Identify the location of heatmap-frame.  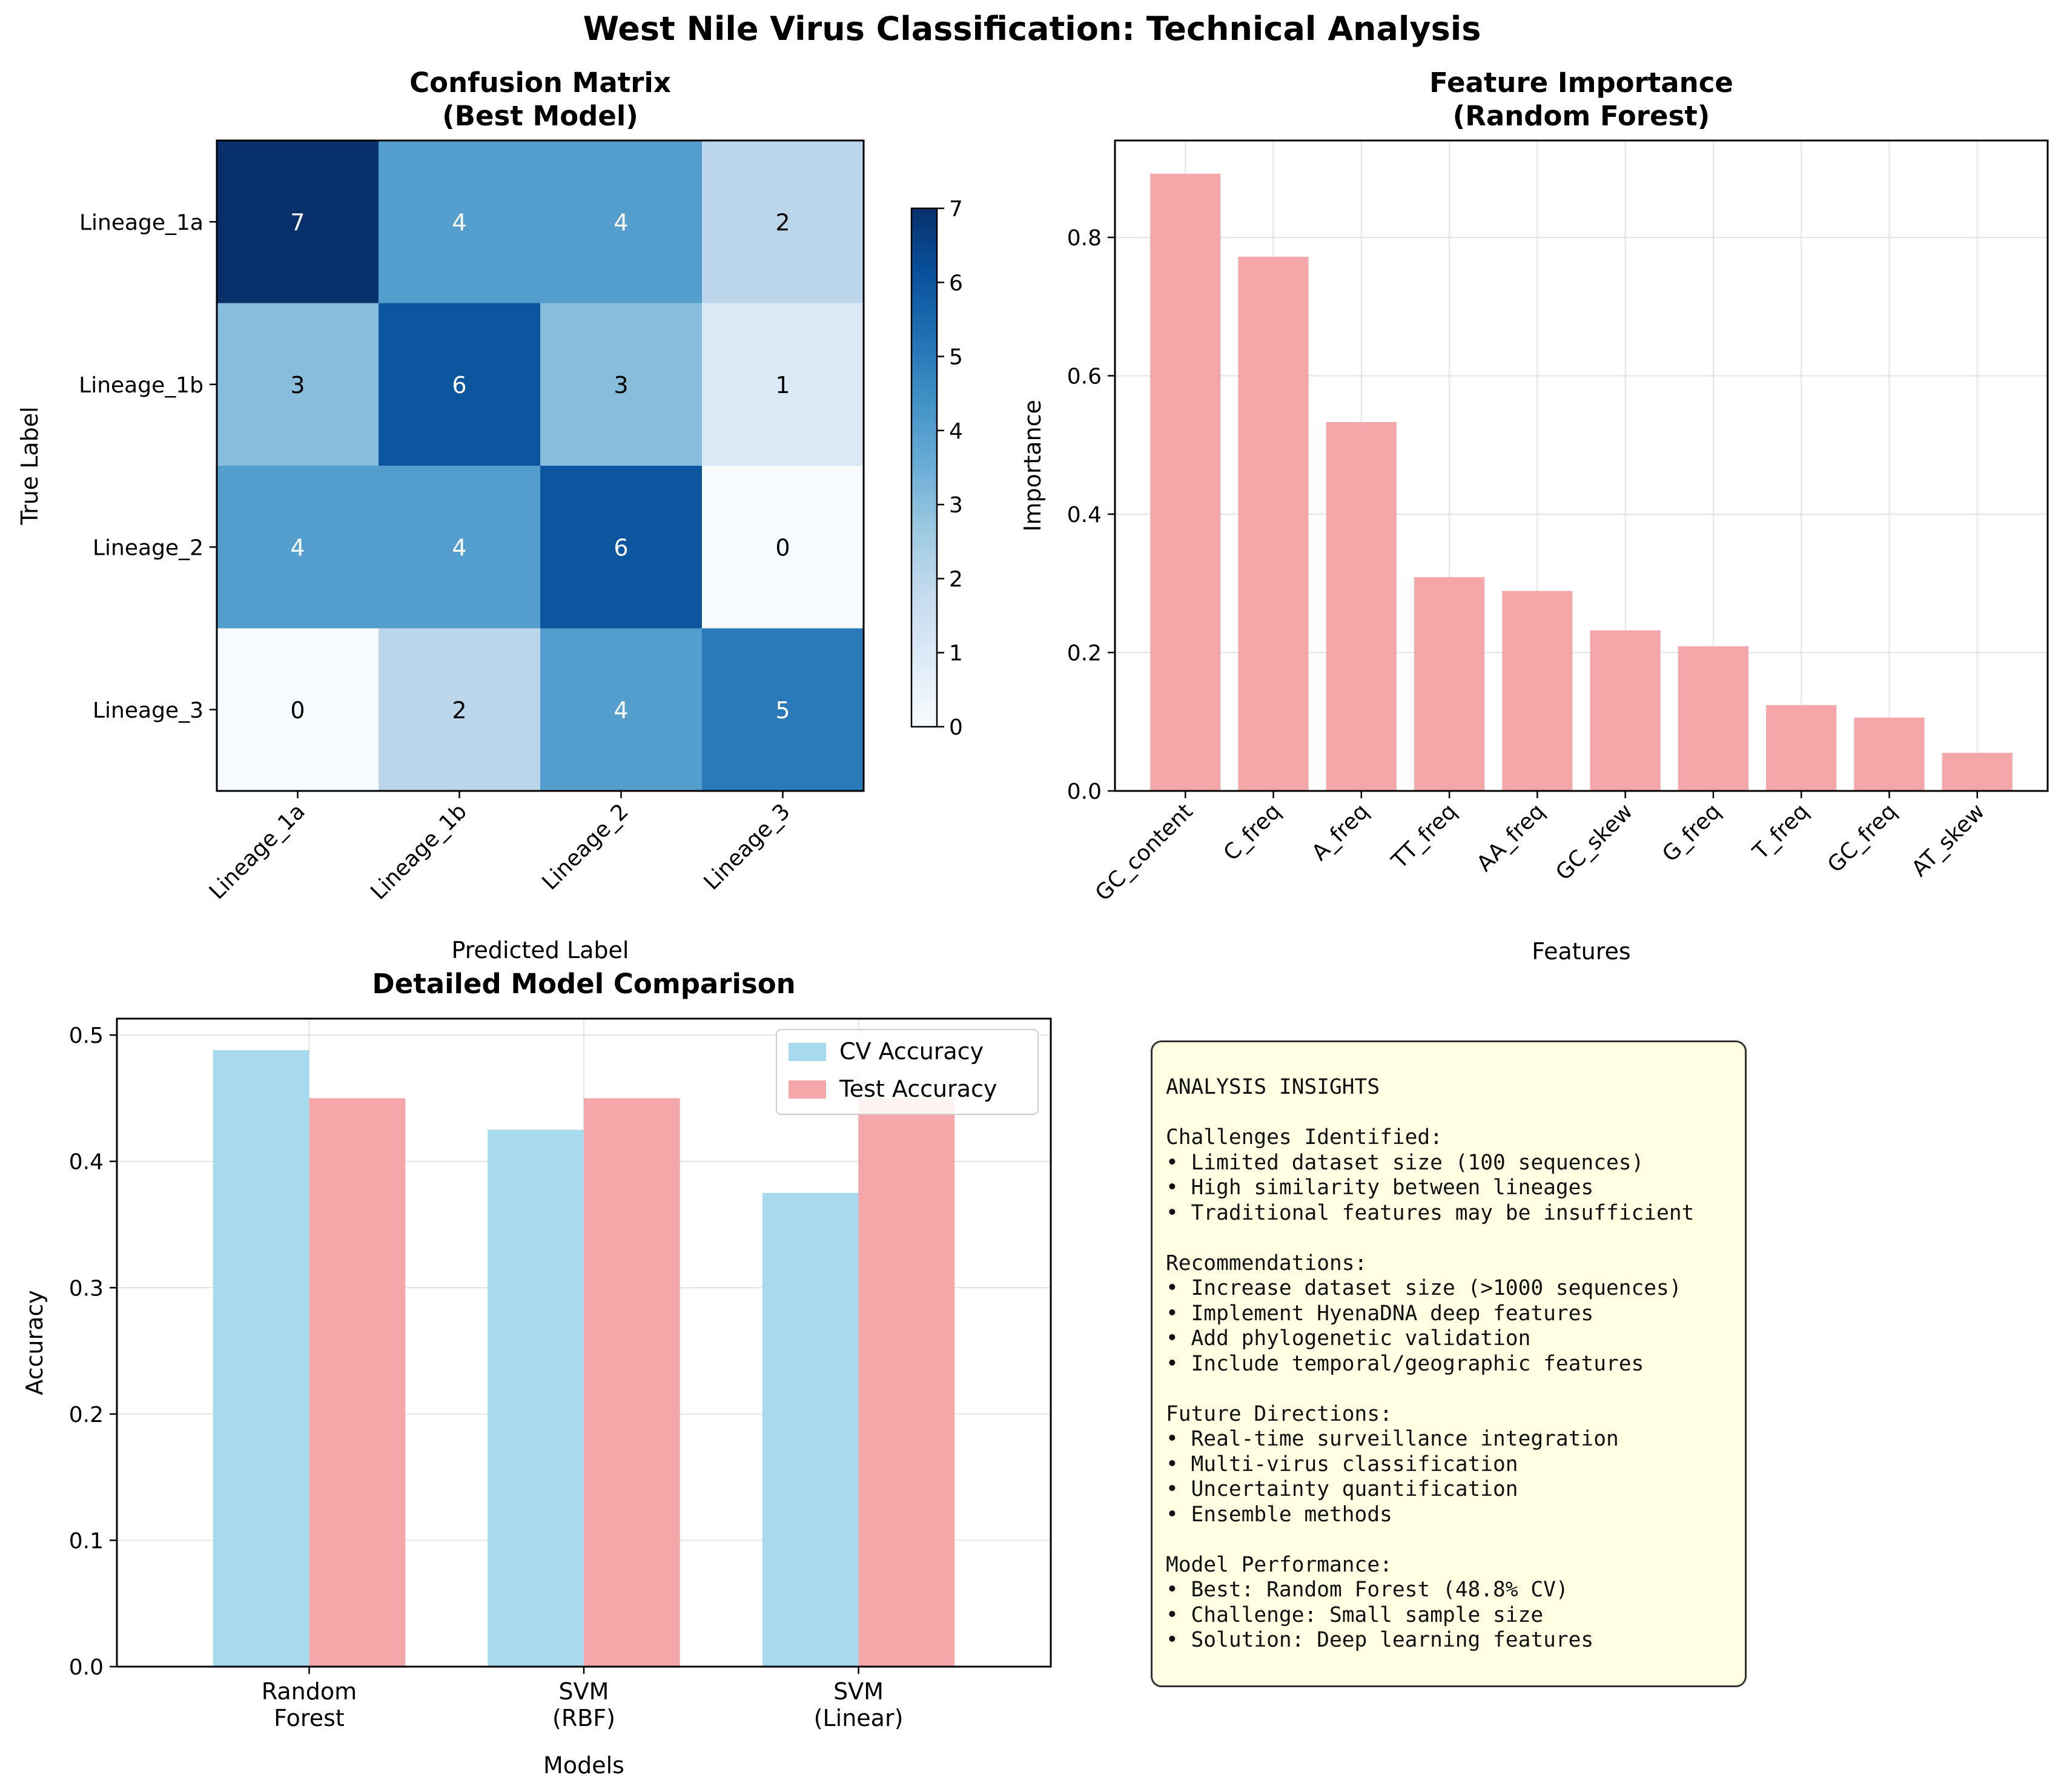
(540, 465).